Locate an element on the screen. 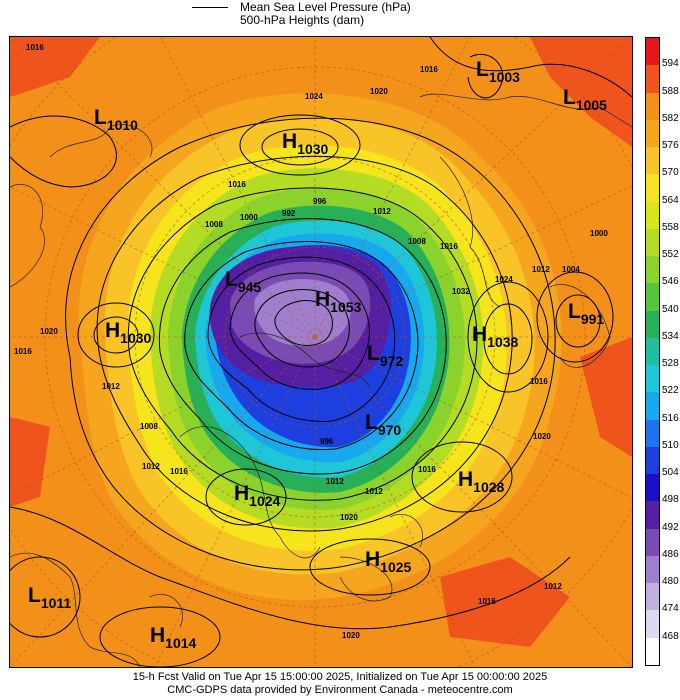 This screenshot has width=680, height=700. colorbar-tick-label: 474 is located at coordinates (670, 609).